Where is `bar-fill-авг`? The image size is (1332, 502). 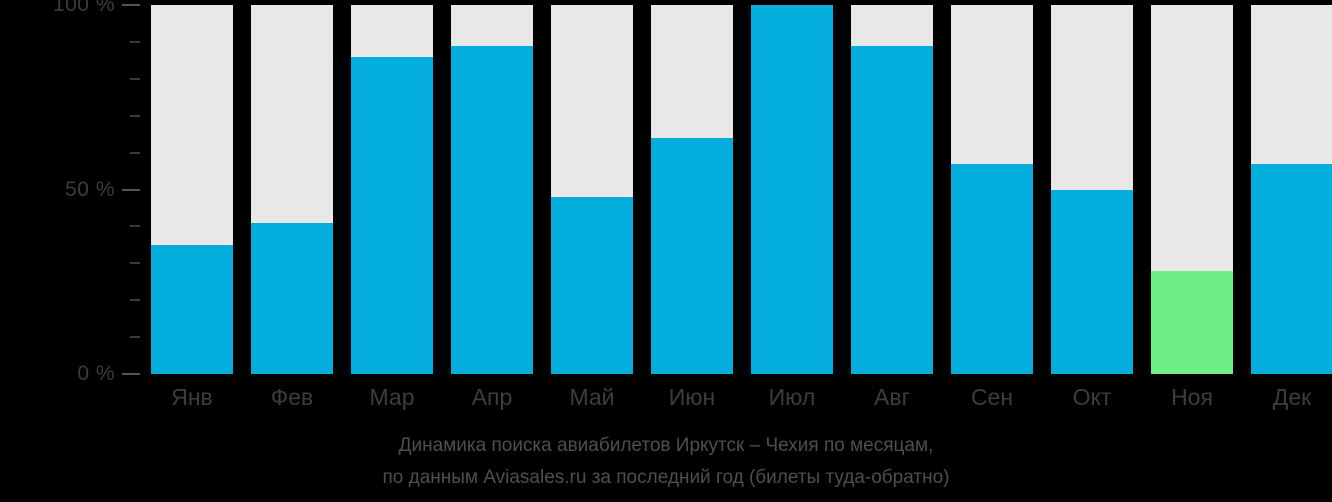
bar-fill-авг is located at coordinates (892, 209).